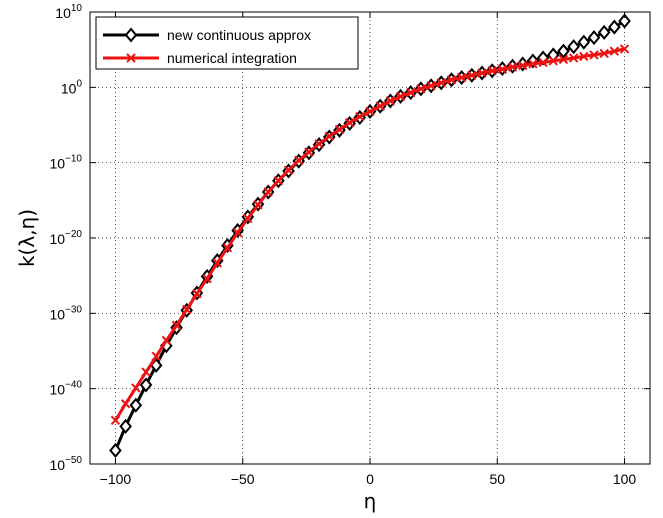 Image resolution: width=663 pixels, height=518 pixels. I want to click on x-tick-label: −50, so click(243, 479).